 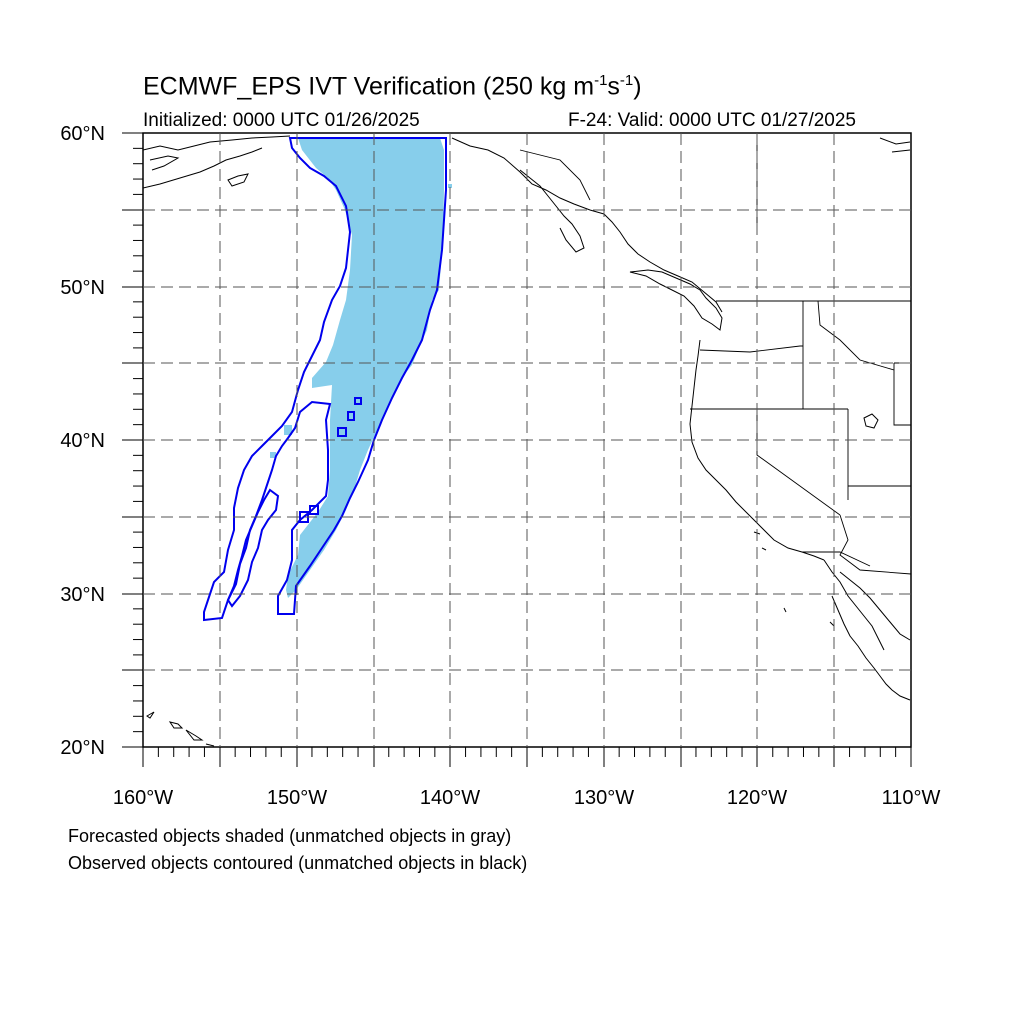 I want to click on observed-ivt-inner-contour, so click(x=253, y=548).